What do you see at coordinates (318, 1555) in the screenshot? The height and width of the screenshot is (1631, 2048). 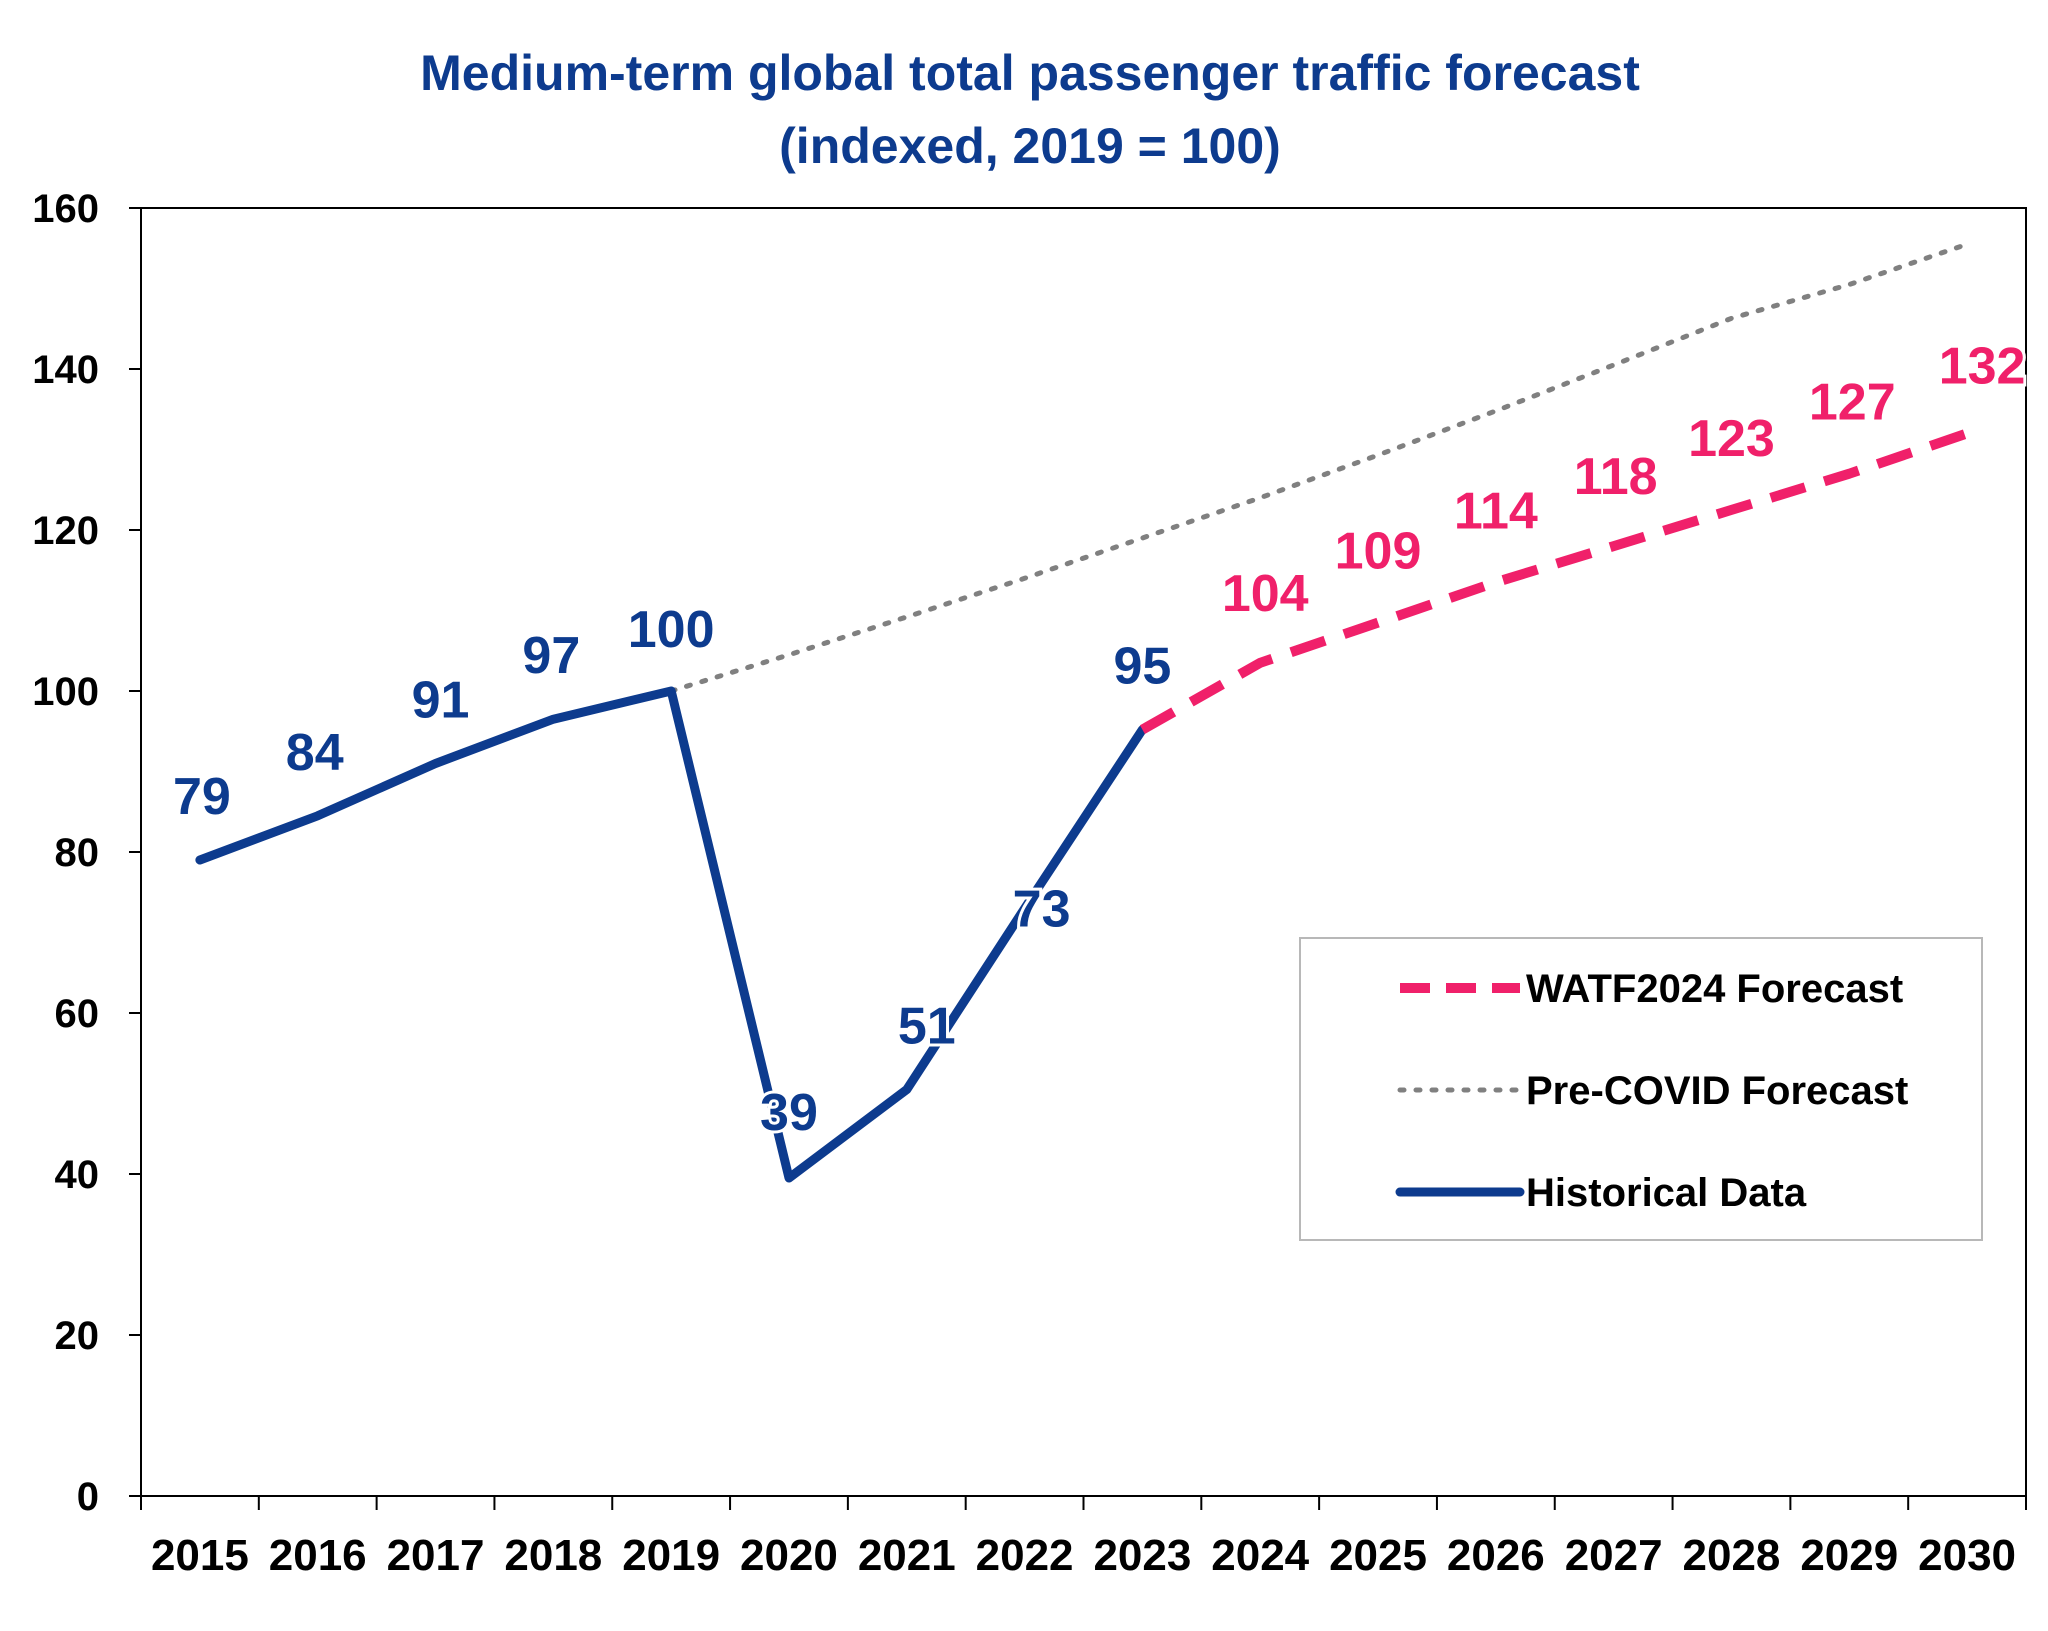 I see `x-tick-label: 2016` at bounding box center [318, 1555].